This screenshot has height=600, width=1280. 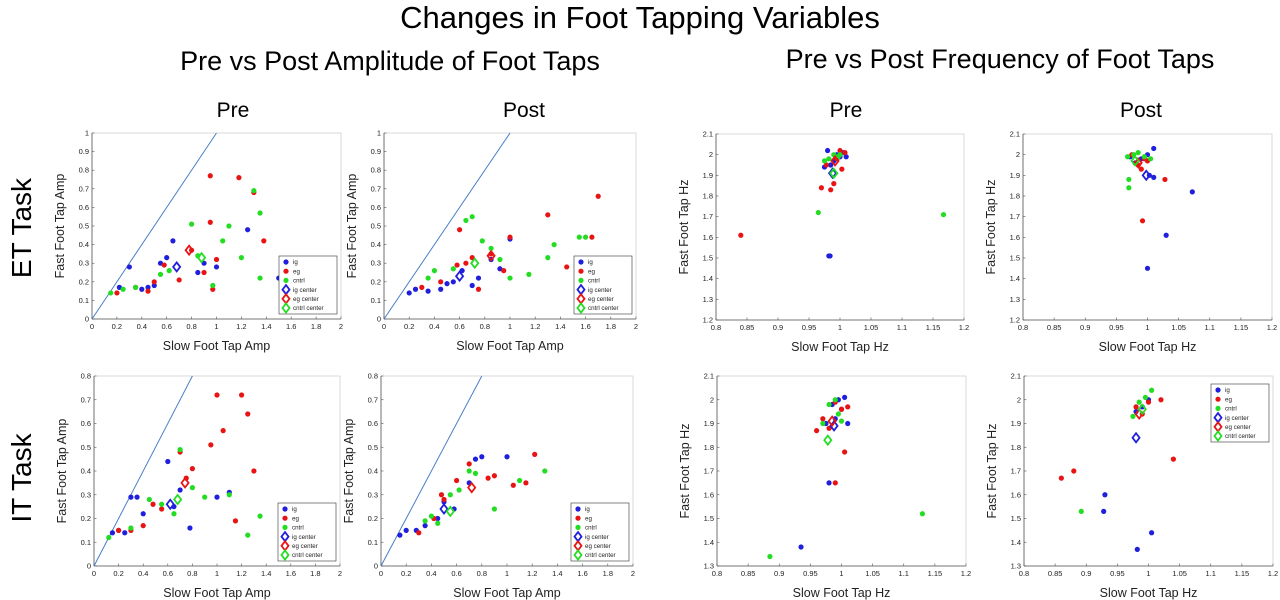 What do you see at coordinates (86, 447) in the screenshot?
I see `y-tick-label: 0.5` at bounding box center [86, 447].